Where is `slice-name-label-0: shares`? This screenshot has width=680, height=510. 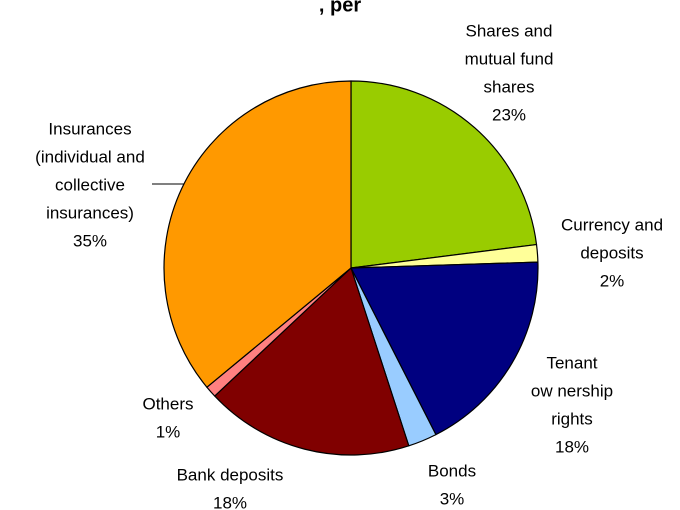
slice-name-label-0: shares is located at coordinates (508, 86).